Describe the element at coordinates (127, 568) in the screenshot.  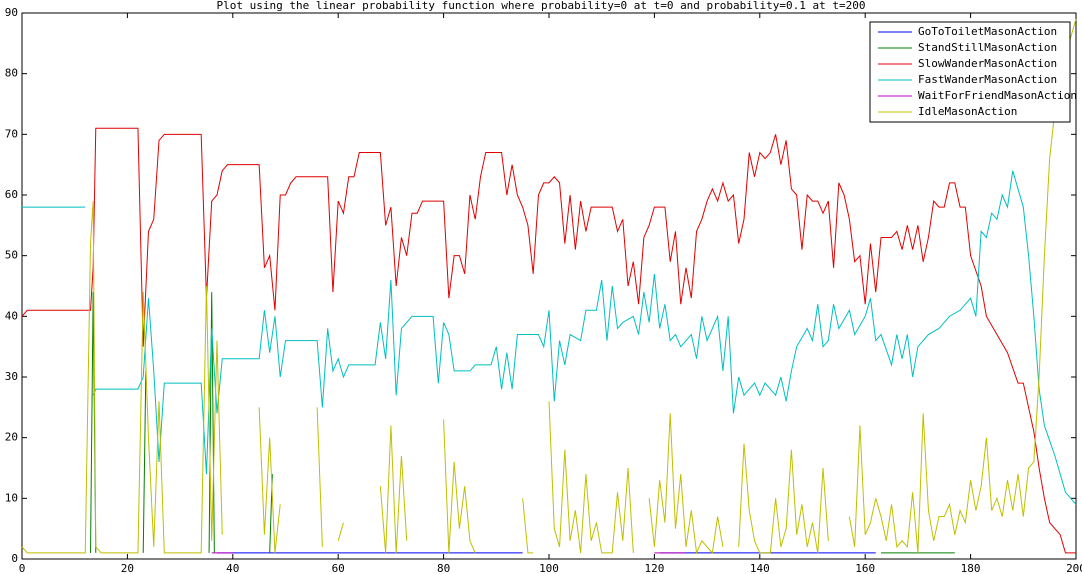
I see `x-tick-label: 20` at that location.